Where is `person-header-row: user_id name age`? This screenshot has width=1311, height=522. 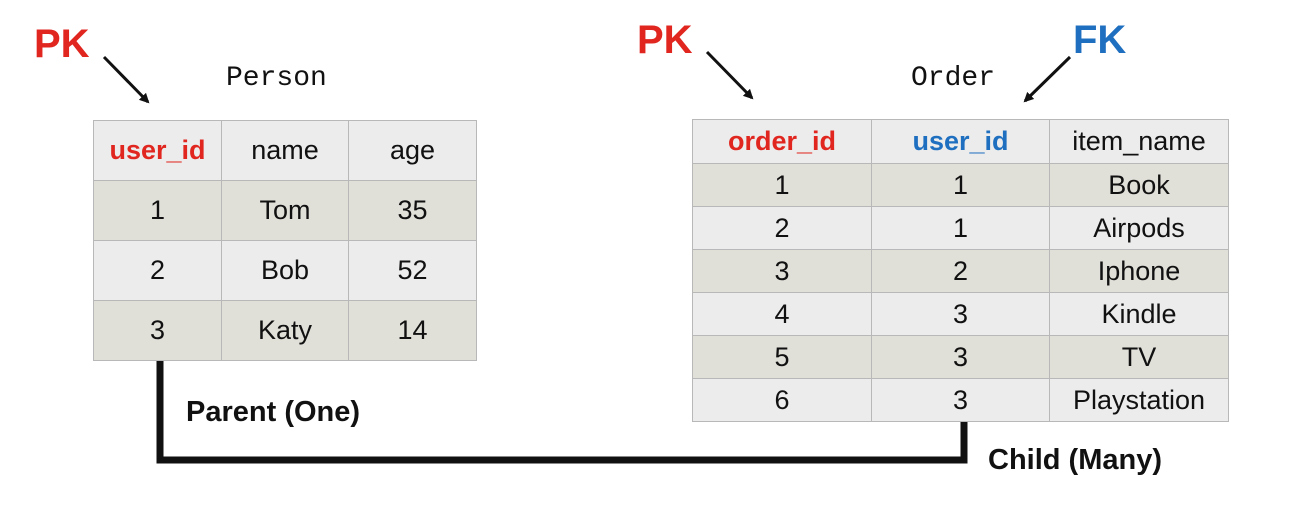
person-header-row: user_id name age is located at coordinates (285, 150).